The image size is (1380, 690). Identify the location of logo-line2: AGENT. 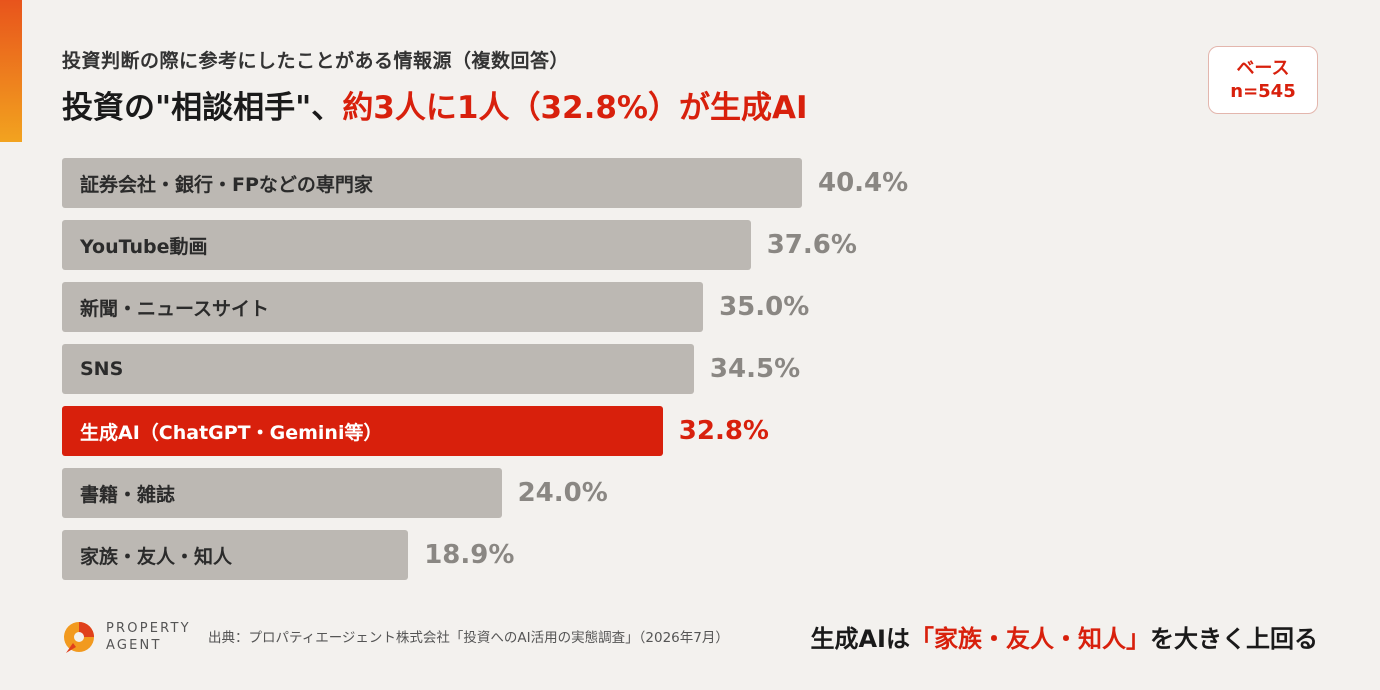
(134, 645).